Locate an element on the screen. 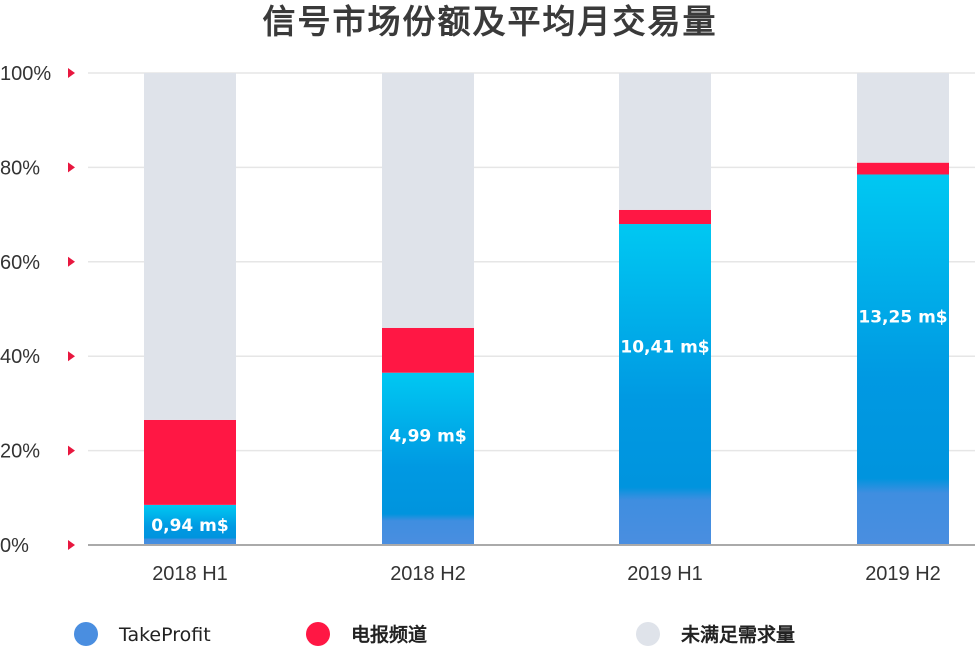  legend-label: 未满足需求量 is located at coordinates (737, 634).